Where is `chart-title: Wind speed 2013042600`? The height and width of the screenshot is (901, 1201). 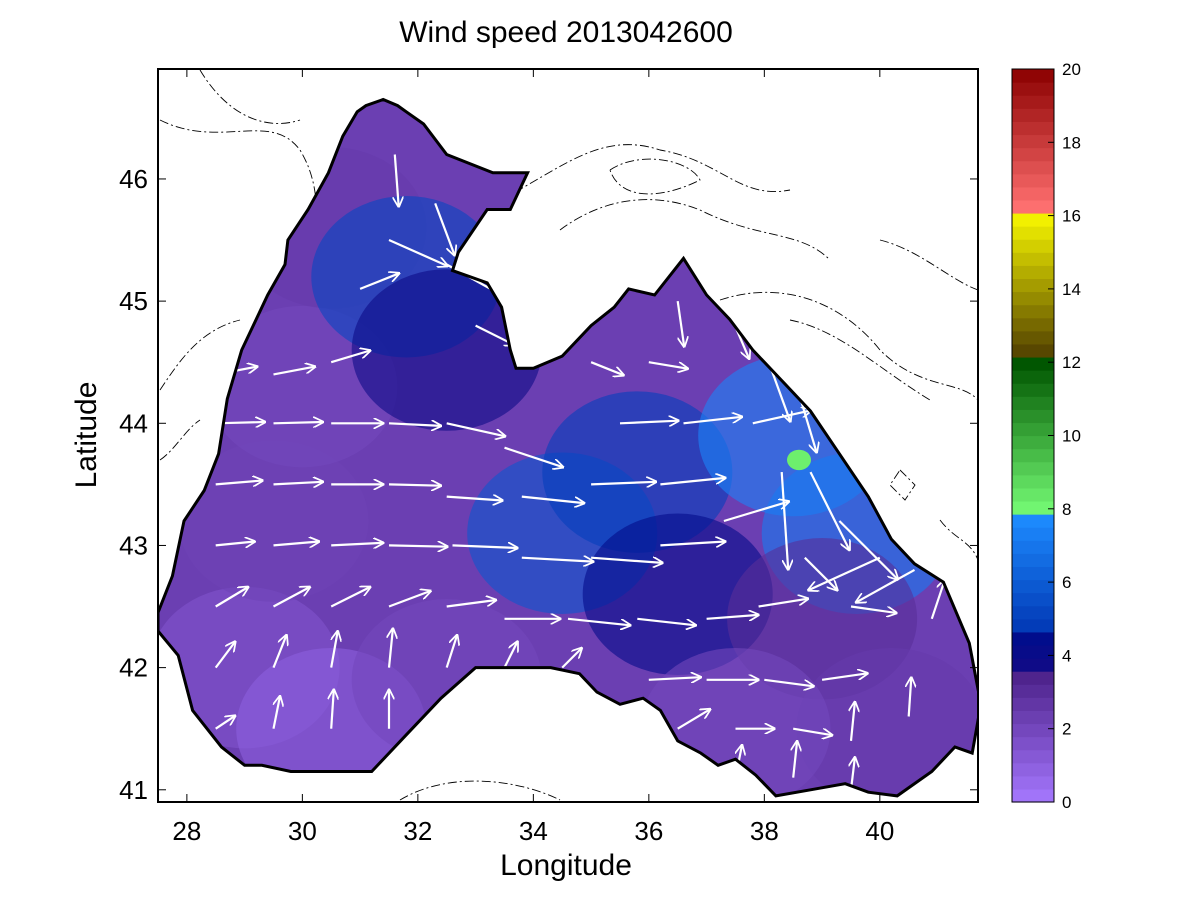 chart-title: Wind speed 2013042600 is located at coordinates (566, 32).